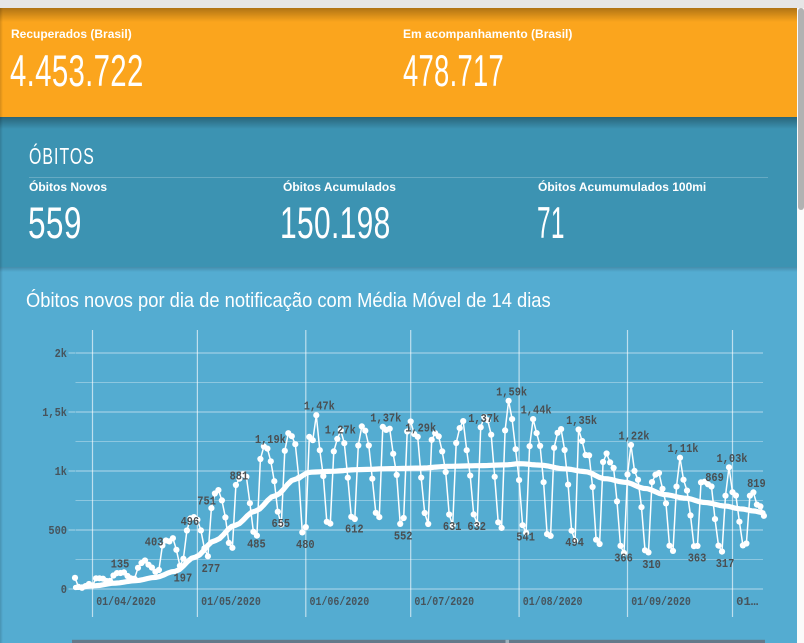  I want to click on svg-text: 310, so click(651, 565).